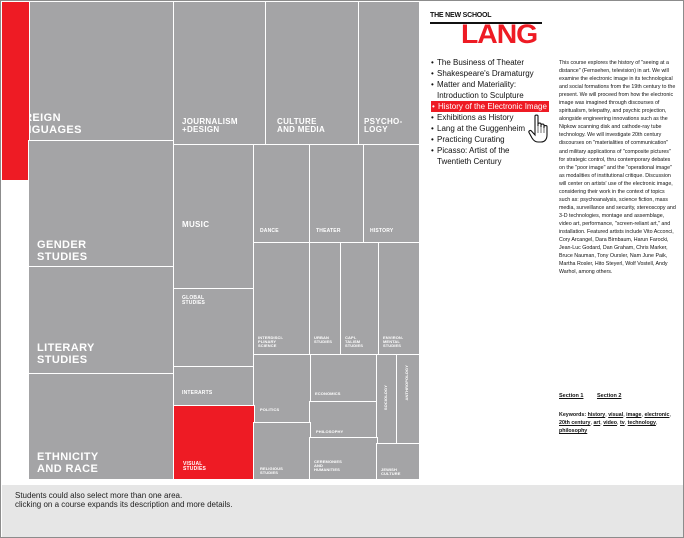  I want to click on section-links: Section 1 Section 2, so click(596, 396).